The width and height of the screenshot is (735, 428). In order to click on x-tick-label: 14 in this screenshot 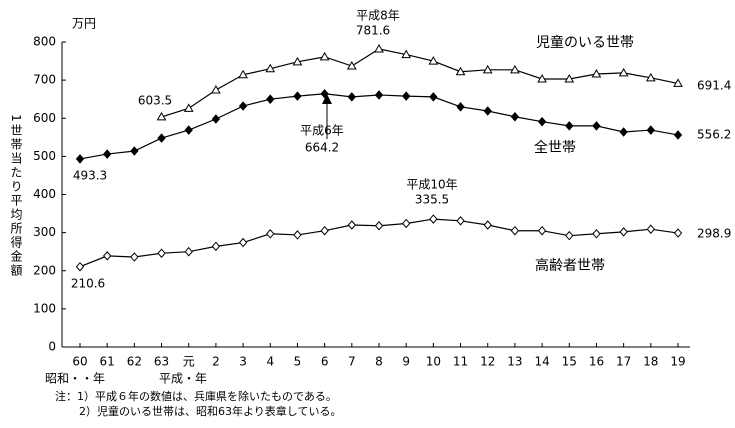, I will do `click(541, 362)`.